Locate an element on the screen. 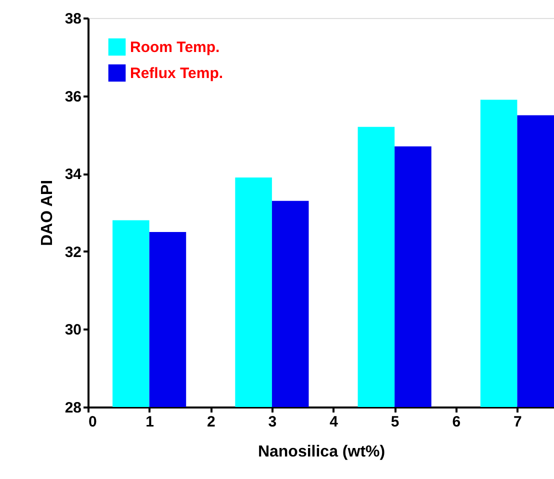 This screenshot has width=554, height=479. y-tick-label: 32 is located at coordinates (73, 252).